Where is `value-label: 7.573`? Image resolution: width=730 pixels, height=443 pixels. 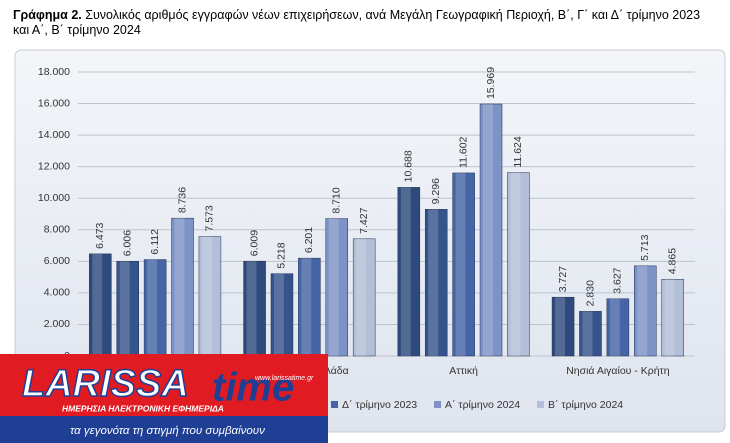 value-label: 7.573 is located at coordinates (210, 218).